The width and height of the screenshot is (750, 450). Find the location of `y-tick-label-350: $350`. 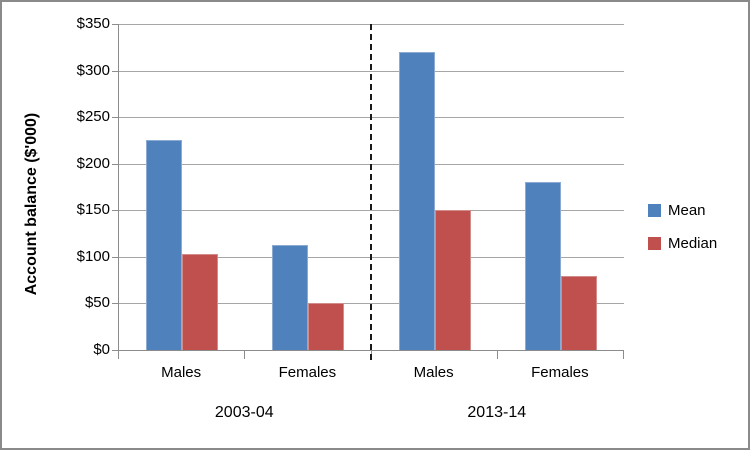

y-tick-label-350: $350 is located at coordinates (93, 23).